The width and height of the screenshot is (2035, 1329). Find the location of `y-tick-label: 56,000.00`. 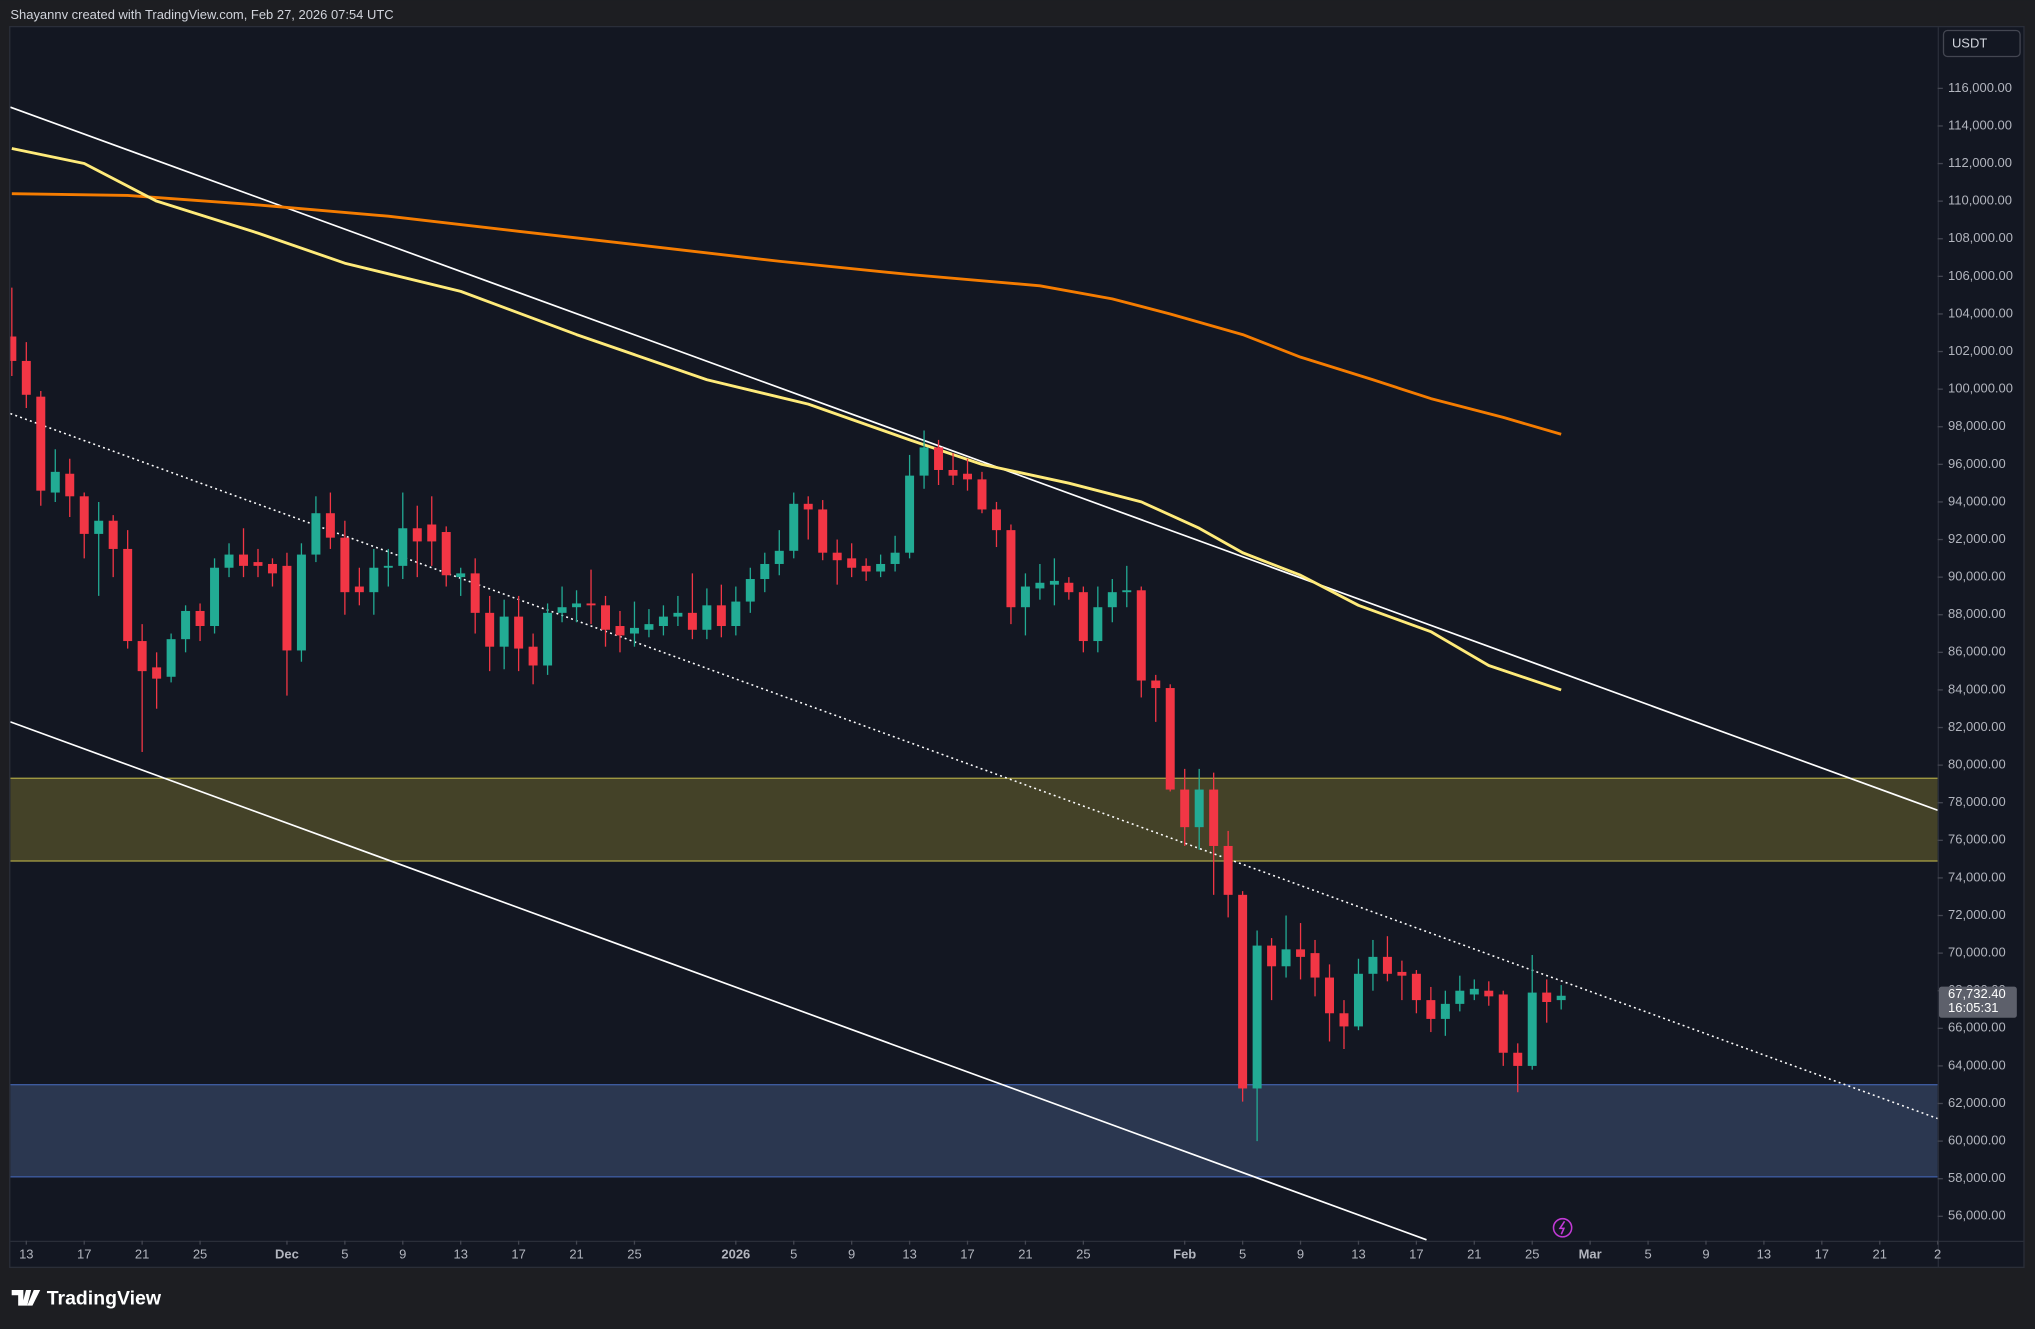

y-tick-label: 56,000.00 is located at coordinates (1977, 1215).